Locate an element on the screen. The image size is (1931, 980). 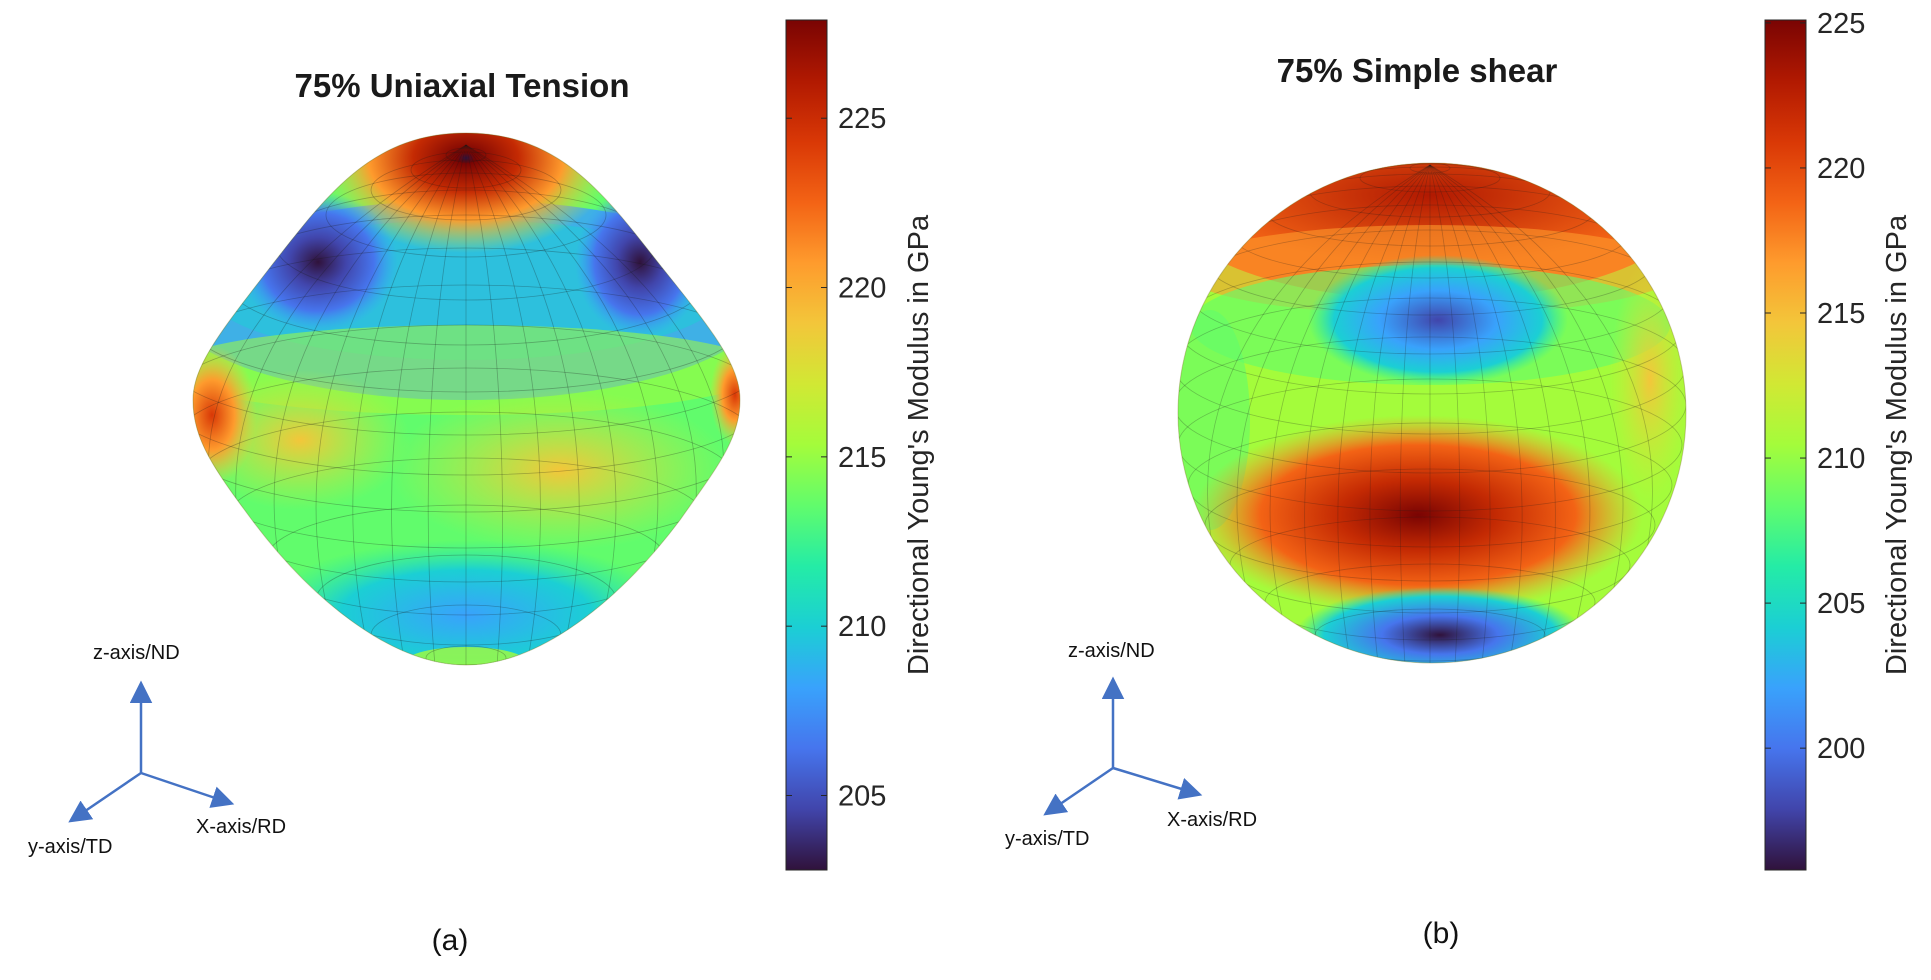
panel-b-surface is located at coordinates (1432, 413).